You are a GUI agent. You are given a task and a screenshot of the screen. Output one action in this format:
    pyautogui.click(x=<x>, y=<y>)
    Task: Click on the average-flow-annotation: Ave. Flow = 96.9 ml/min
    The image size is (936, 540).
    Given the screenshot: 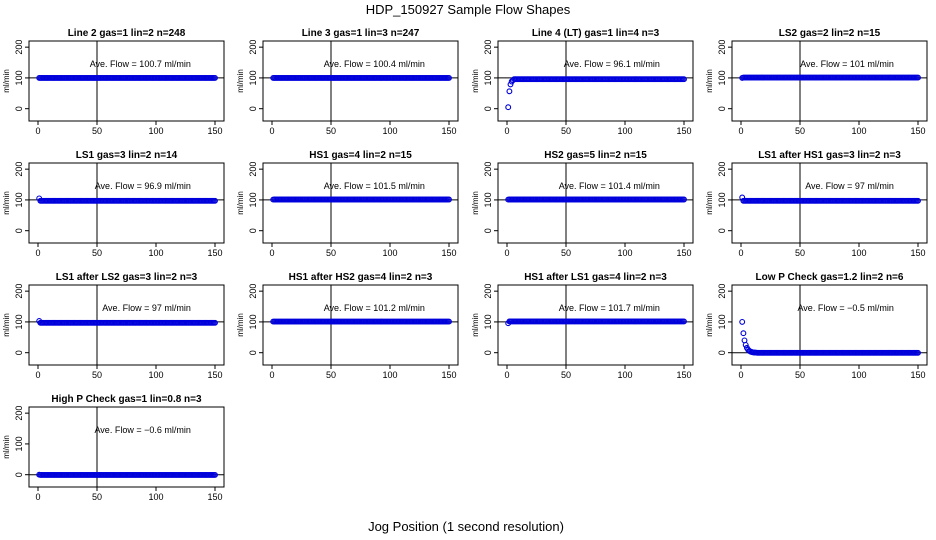 What is the action you would take?
    pyautogui.click(x=143, y=186)
    